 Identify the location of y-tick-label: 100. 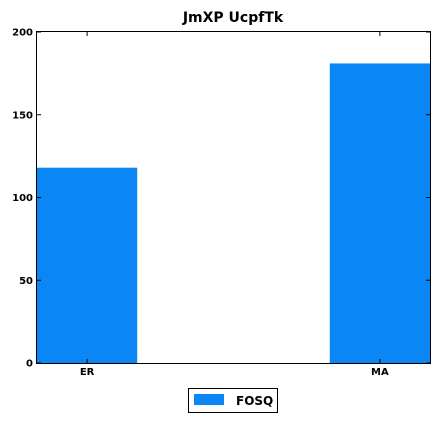
(22, 198).